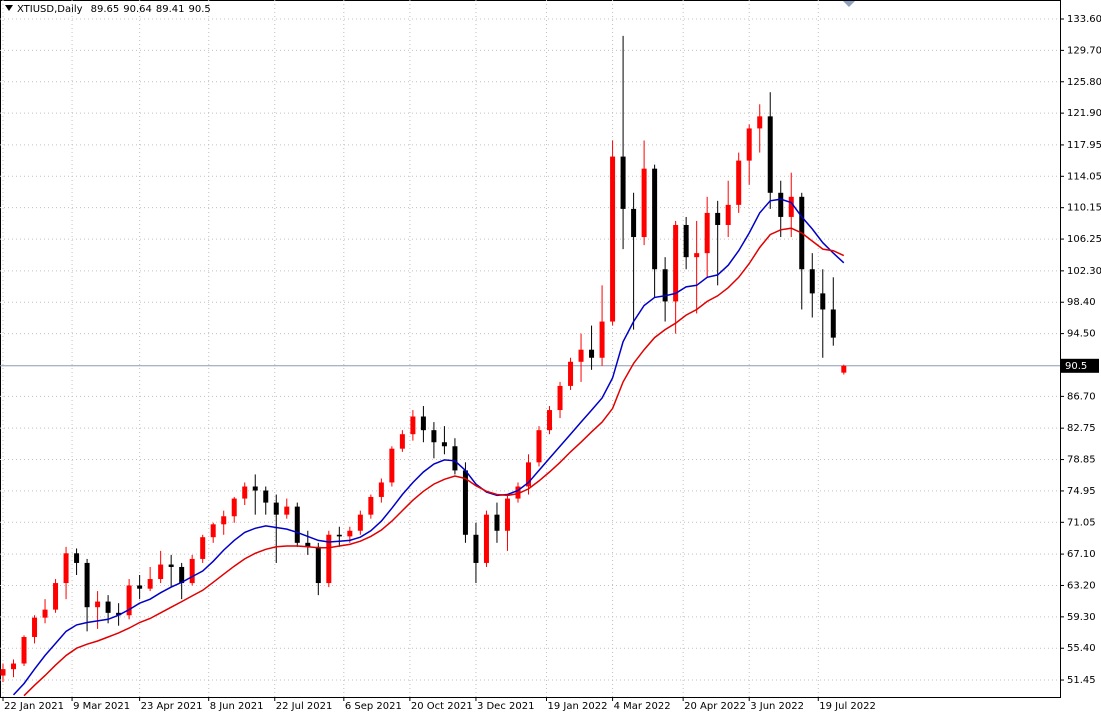  Describe the element at coordinates (849, 4) in the screenshot. I see `shift-marker` at that location.